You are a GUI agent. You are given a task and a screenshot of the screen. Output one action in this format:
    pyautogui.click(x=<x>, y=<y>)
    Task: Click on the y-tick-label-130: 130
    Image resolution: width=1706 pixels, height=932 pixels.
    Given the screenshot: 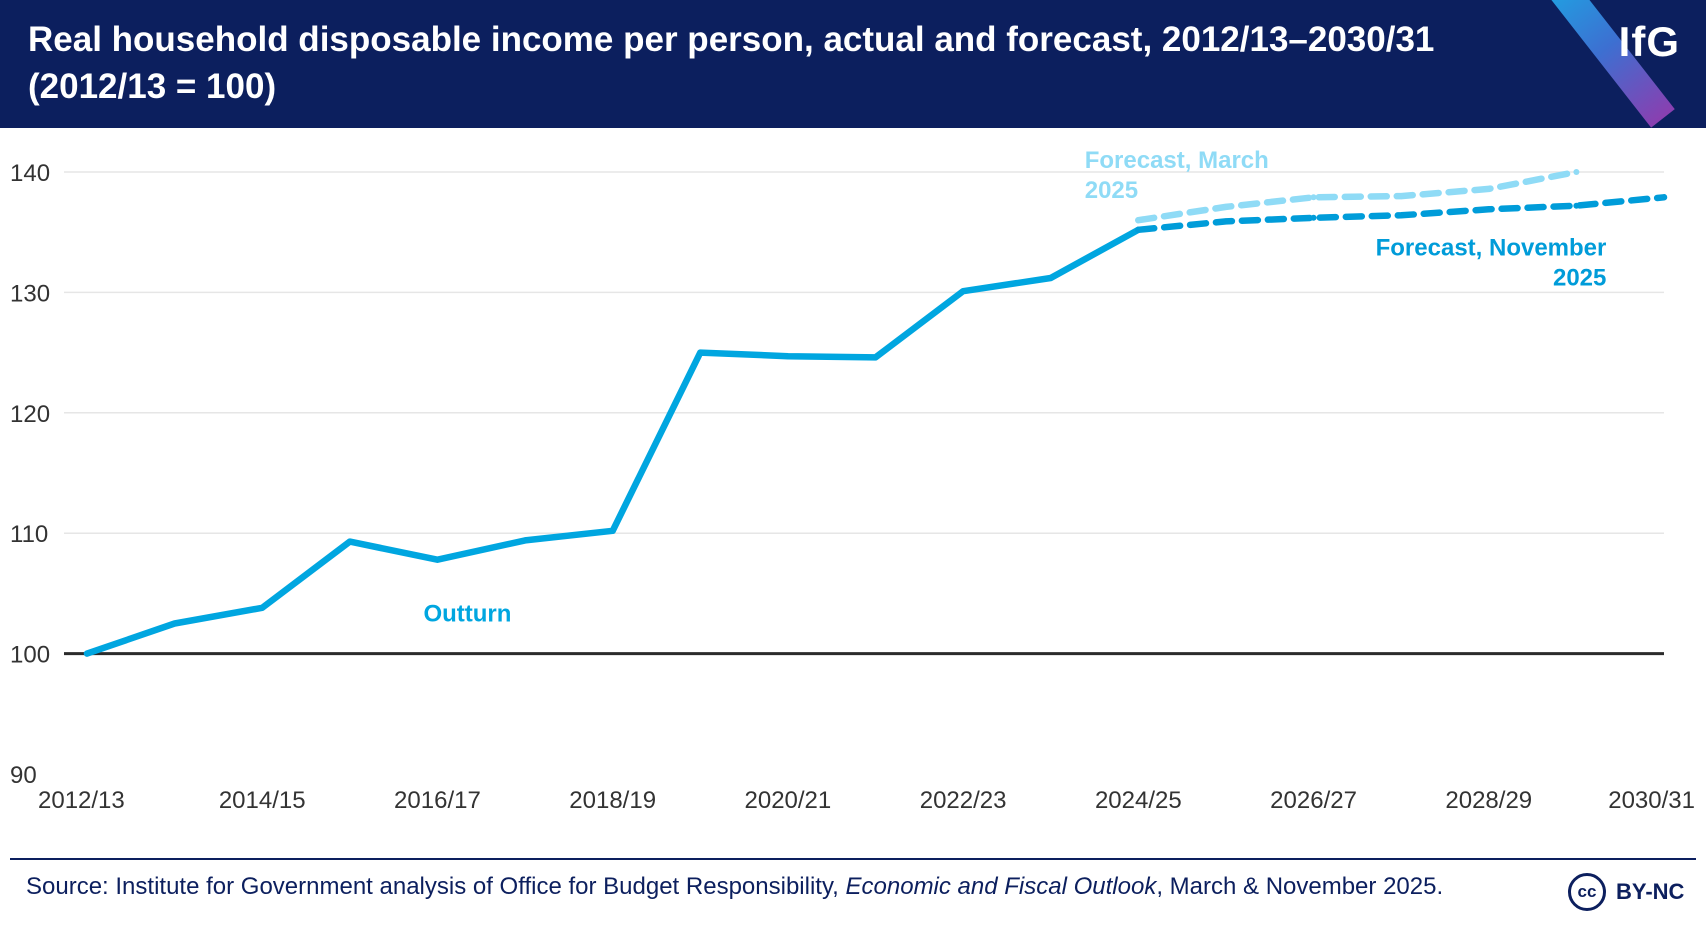 What is the action you would take?
    pyautogui.click(x=30, y=293)
    